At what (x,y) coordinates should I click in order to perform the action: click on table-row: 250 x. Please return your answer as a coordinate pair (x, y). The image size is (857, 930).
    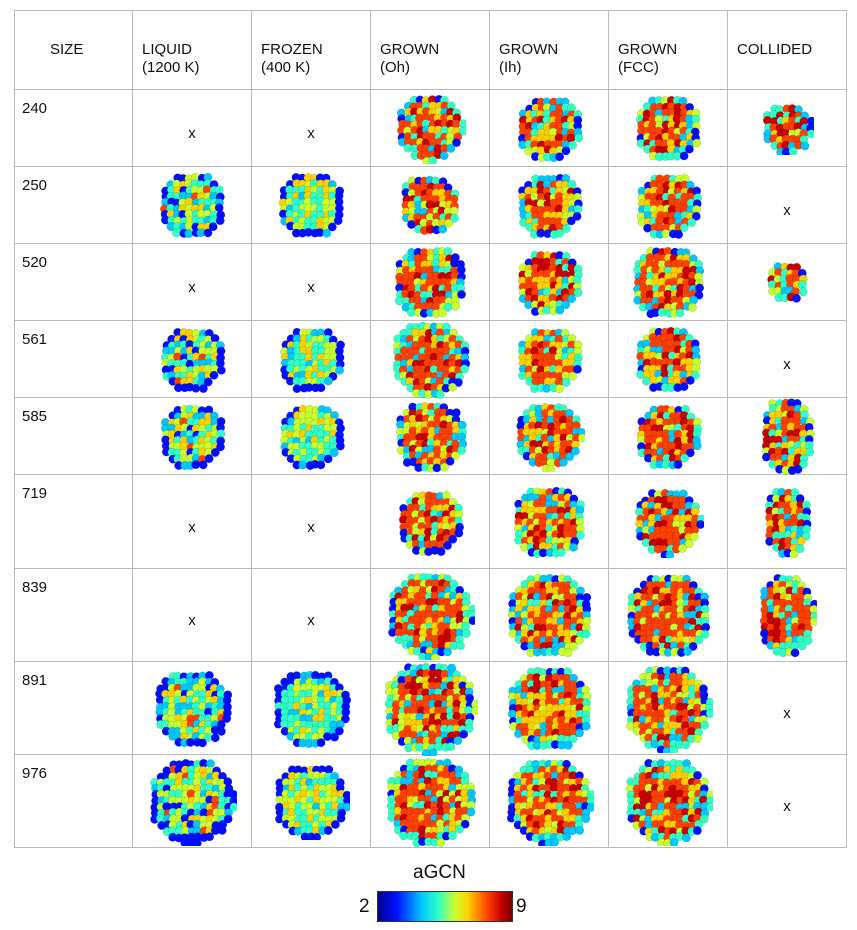
    Looking at the image, I should click on (430, 205).